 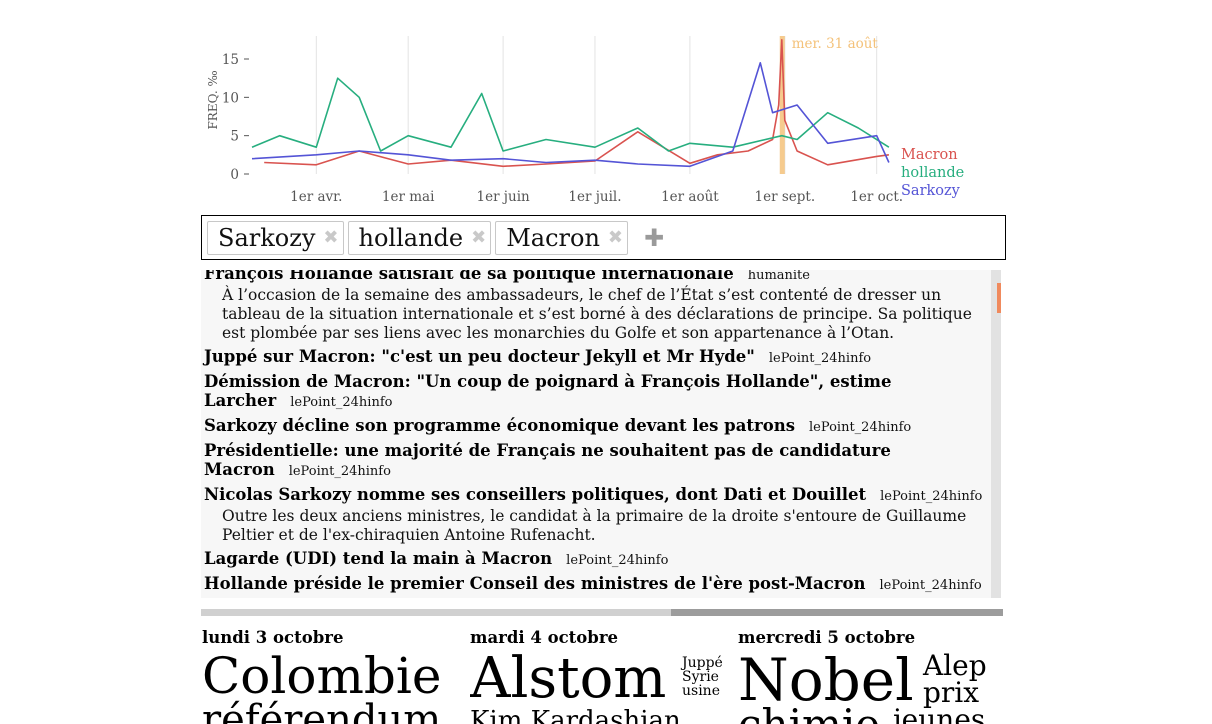 What do you see at coordinates (701, 691) in the screenshot?
I see `cloud-word: usine` at bounding box center [701, 691].